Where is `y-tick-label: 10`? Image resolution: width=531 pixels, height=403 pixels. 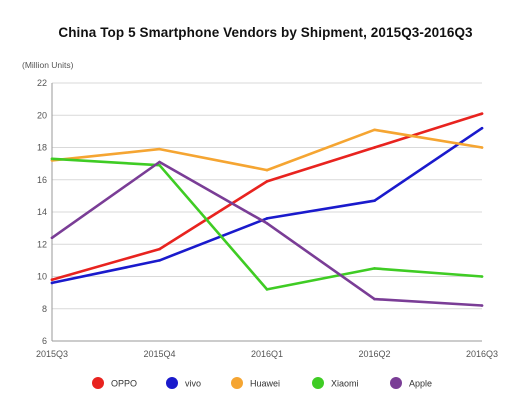
y-tick-label: 10 is located at coordinates (42, 277).